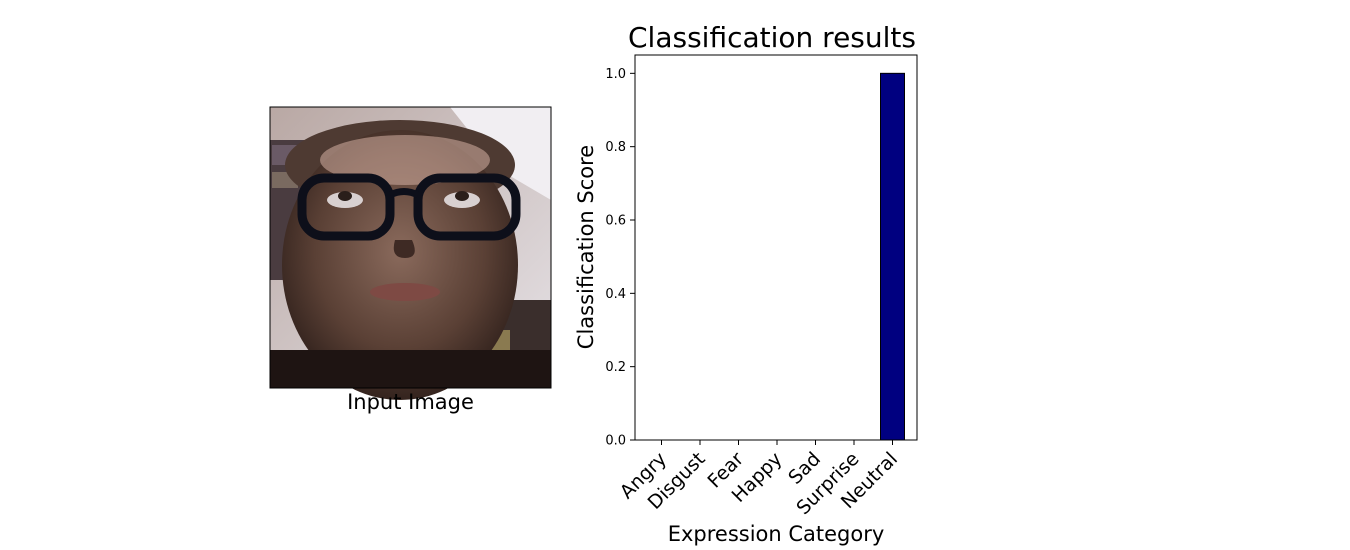  Describe the element at coordinates (615, 367) in the screenshot. I see `y-tick-label: 0.2` at that location.